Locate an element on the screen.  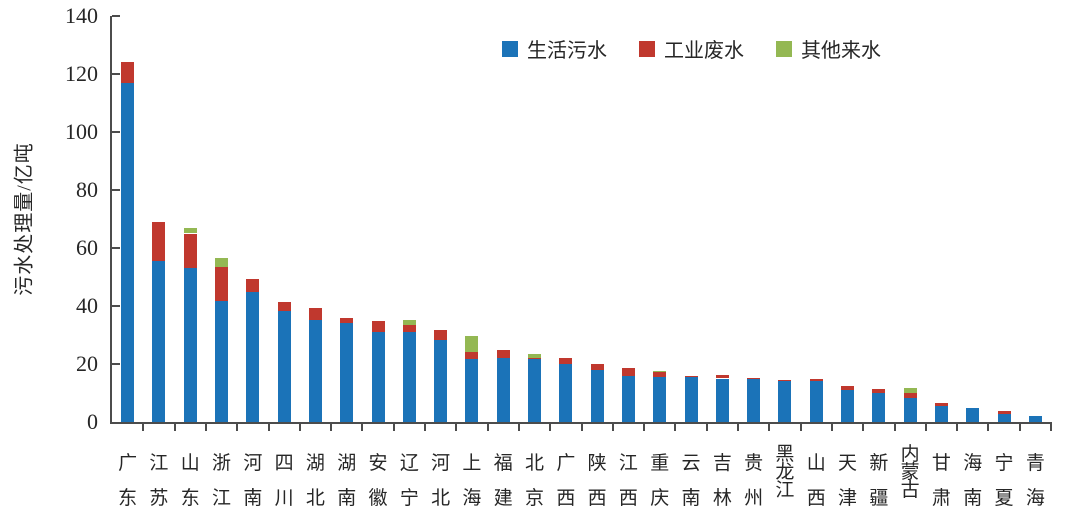
x-category-label: 河南 is located at coordinates (253, 481).